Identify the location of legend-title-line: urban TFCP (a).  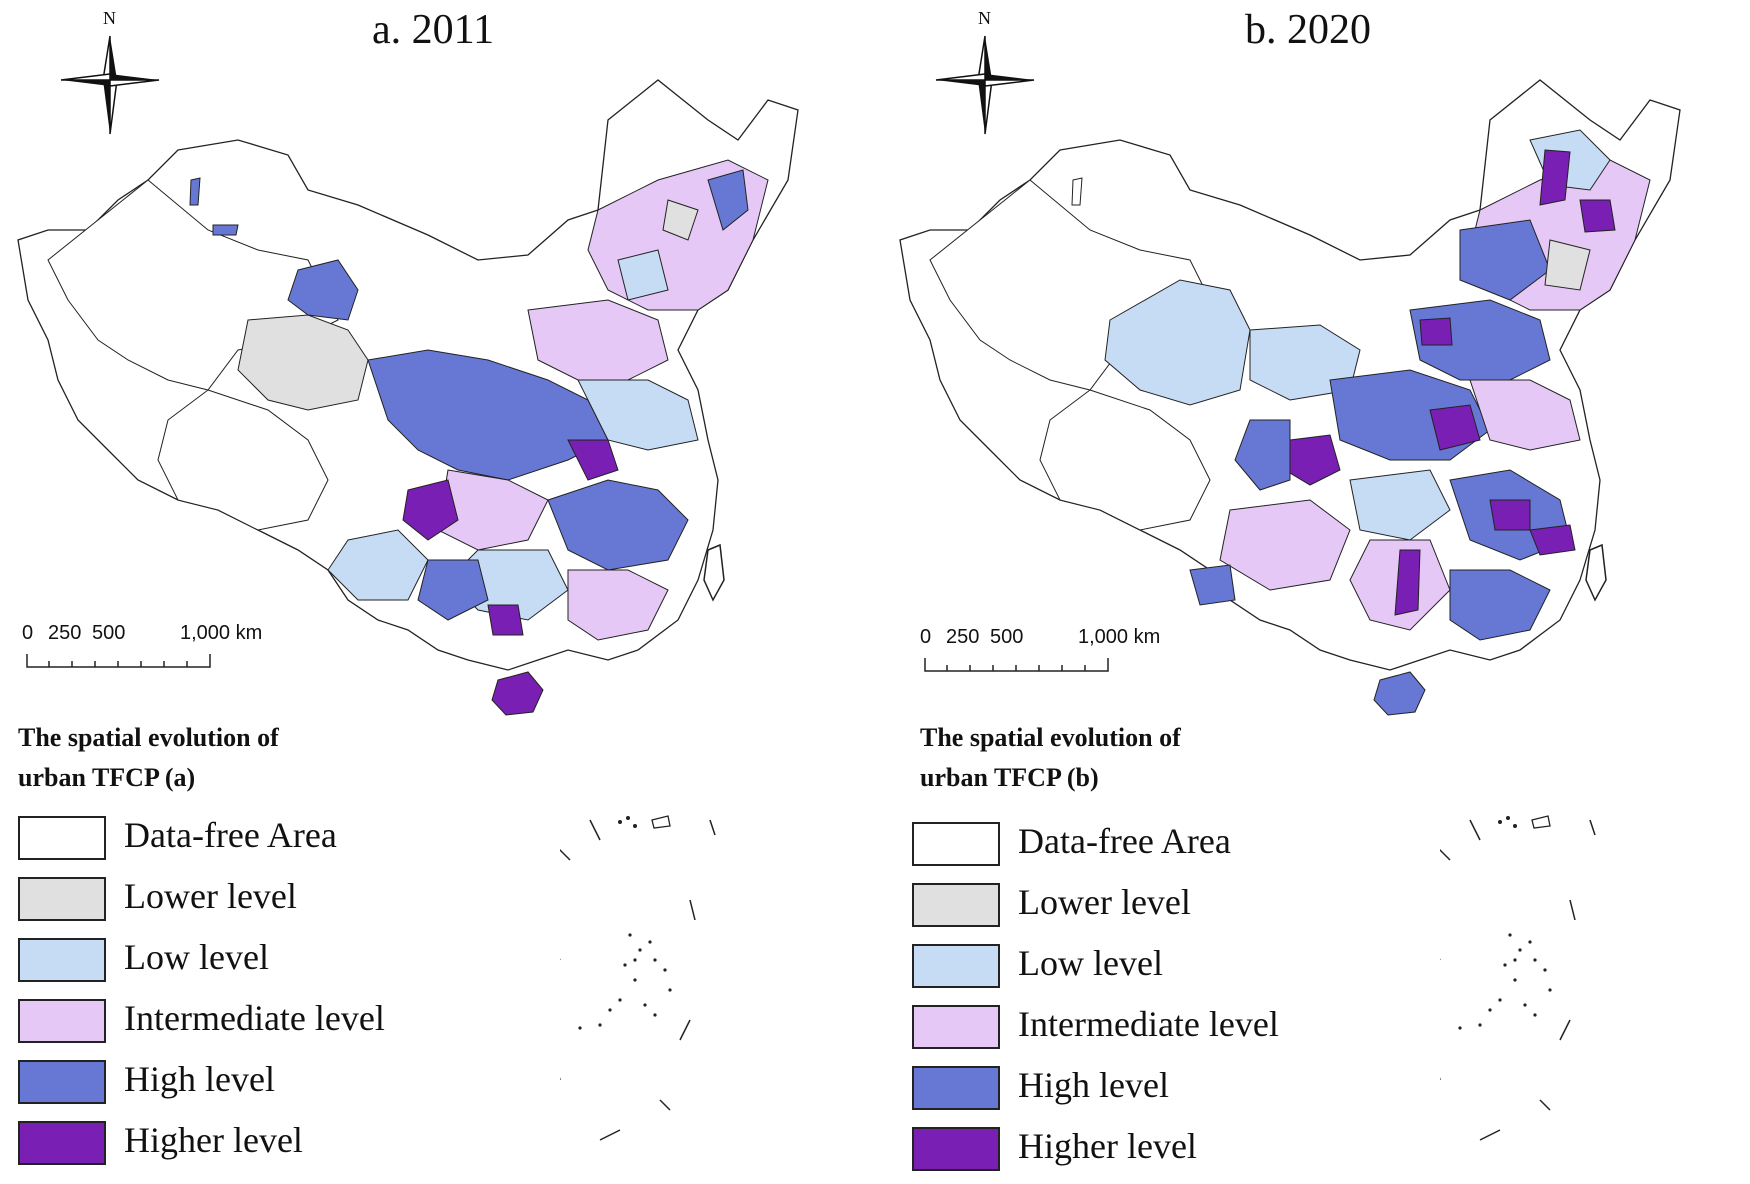
(107, 777).